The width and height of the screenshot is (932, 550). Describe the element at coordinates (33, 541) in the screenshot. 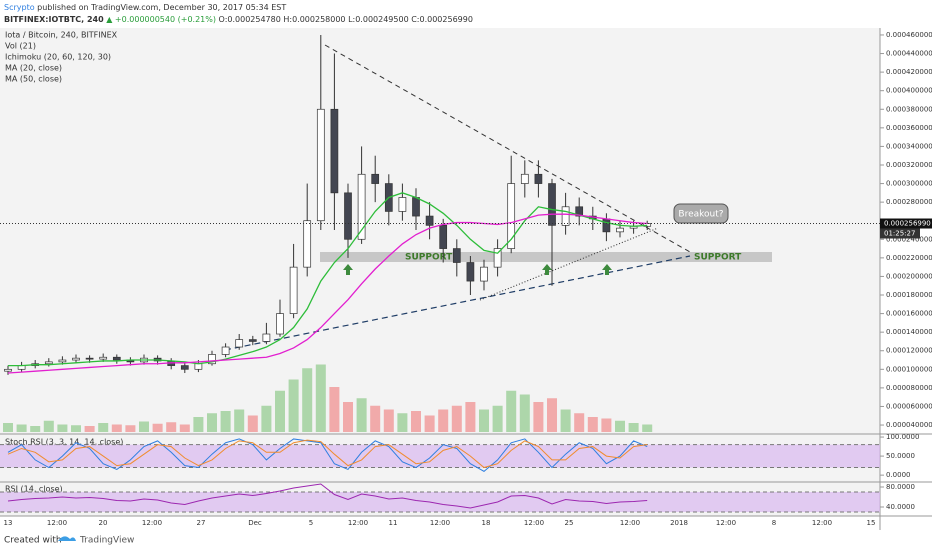

I see `footer-text: Created with` at that location.